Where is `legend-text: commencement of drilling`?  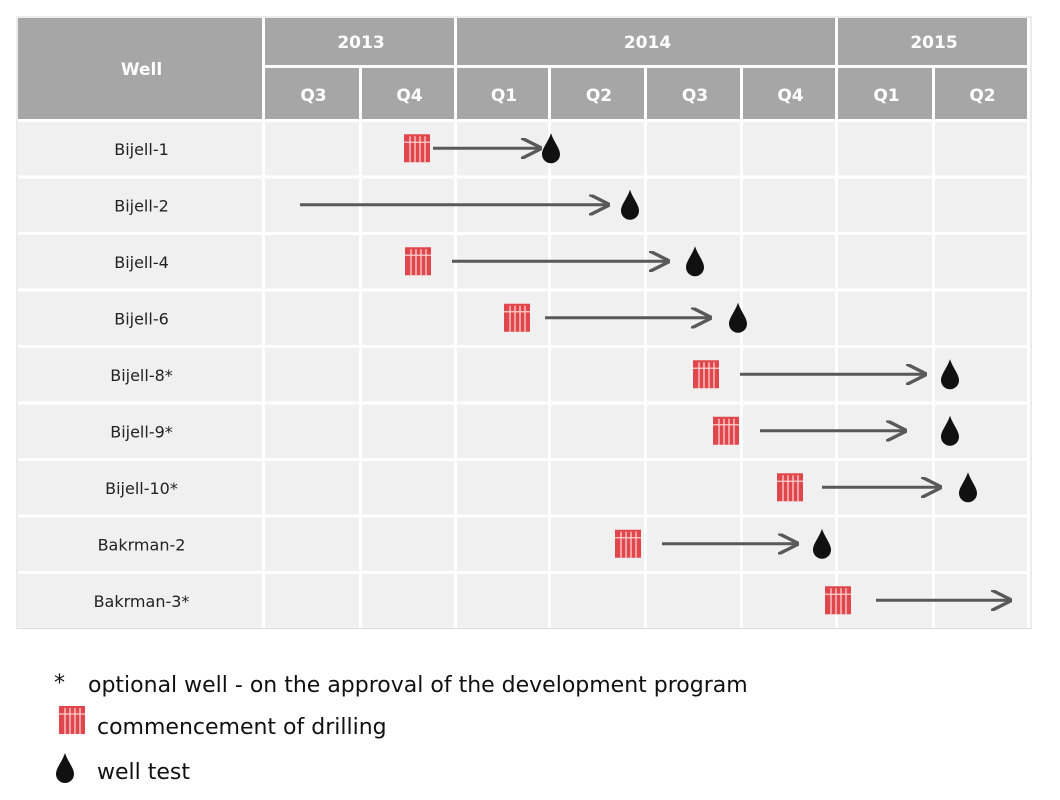
legend-text: commencement of drilling is located at coordinates (242, 727).